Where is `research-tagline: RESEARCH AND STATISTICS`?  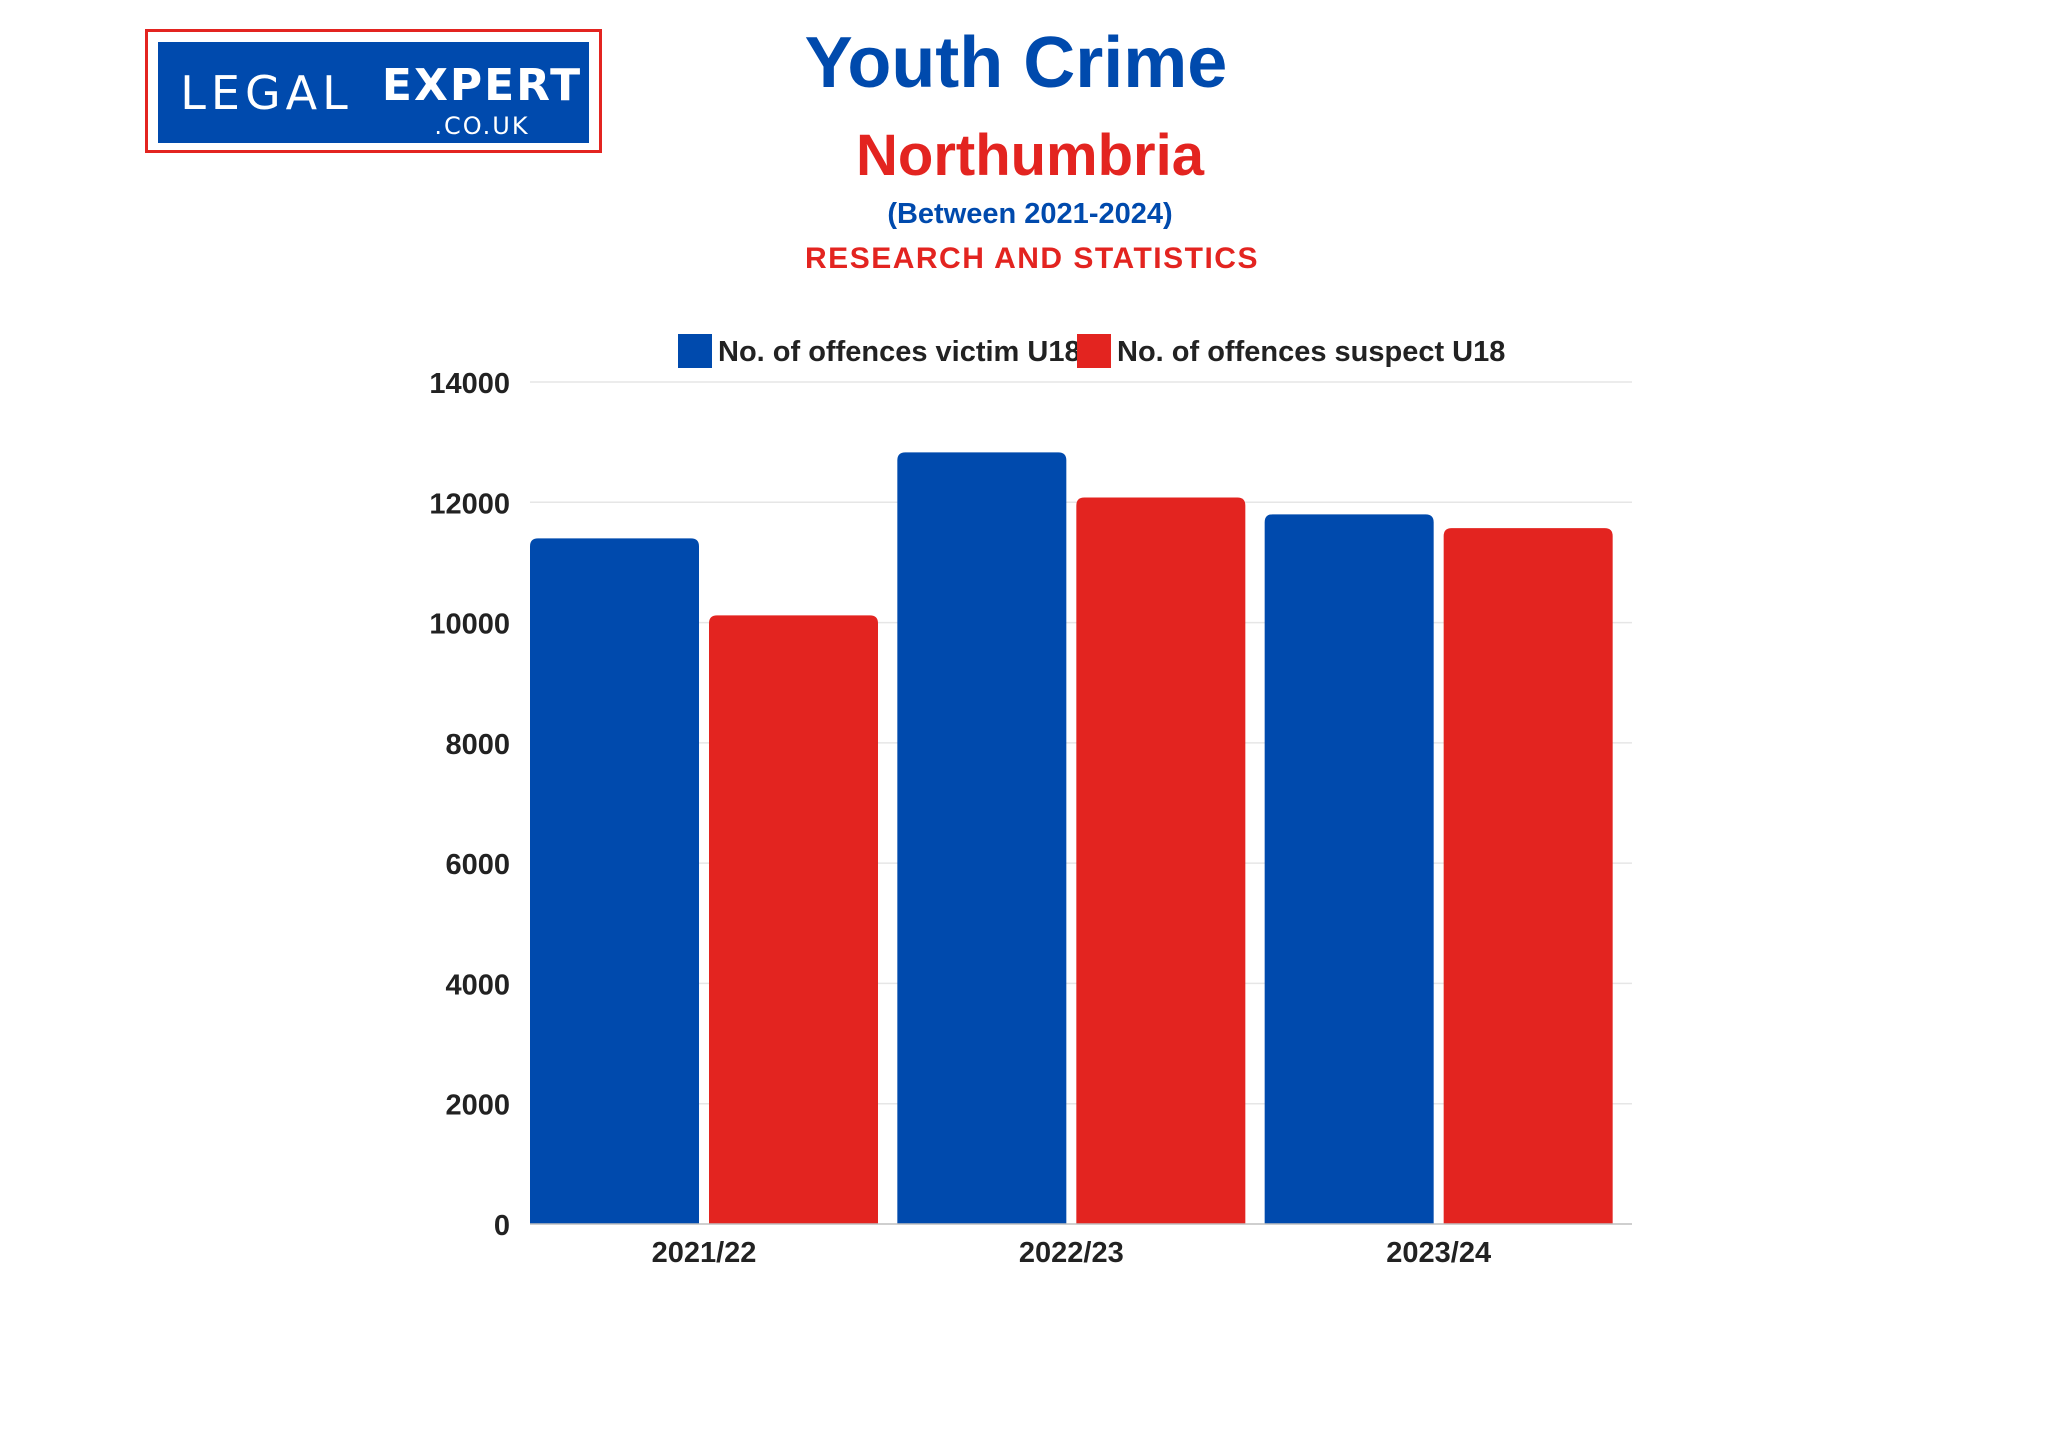 research-tagline: RESEARCH AND STATISTICS is located at coordinates (1032, 258).